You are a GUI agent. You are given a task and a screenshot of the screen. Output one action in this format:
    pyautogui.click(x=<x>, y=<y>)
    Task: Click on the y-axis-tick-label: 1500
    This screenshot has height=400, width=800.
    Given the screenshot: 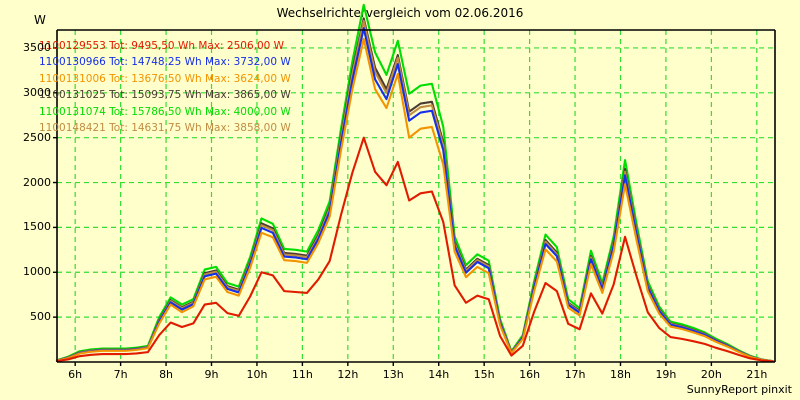 What is the action you would take?
    pyautogui.click(x=37, y=227)
    